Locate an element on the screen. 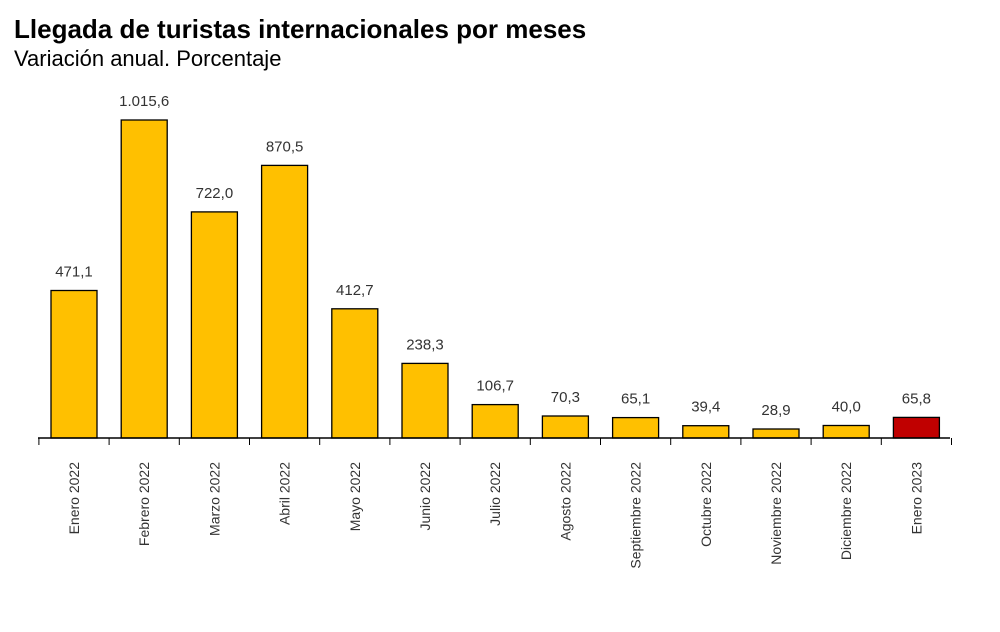 The height and width of the screenshot is (632, 1000). x-tick-label: Noviembre 2022 is located at coordinates (776, 513).